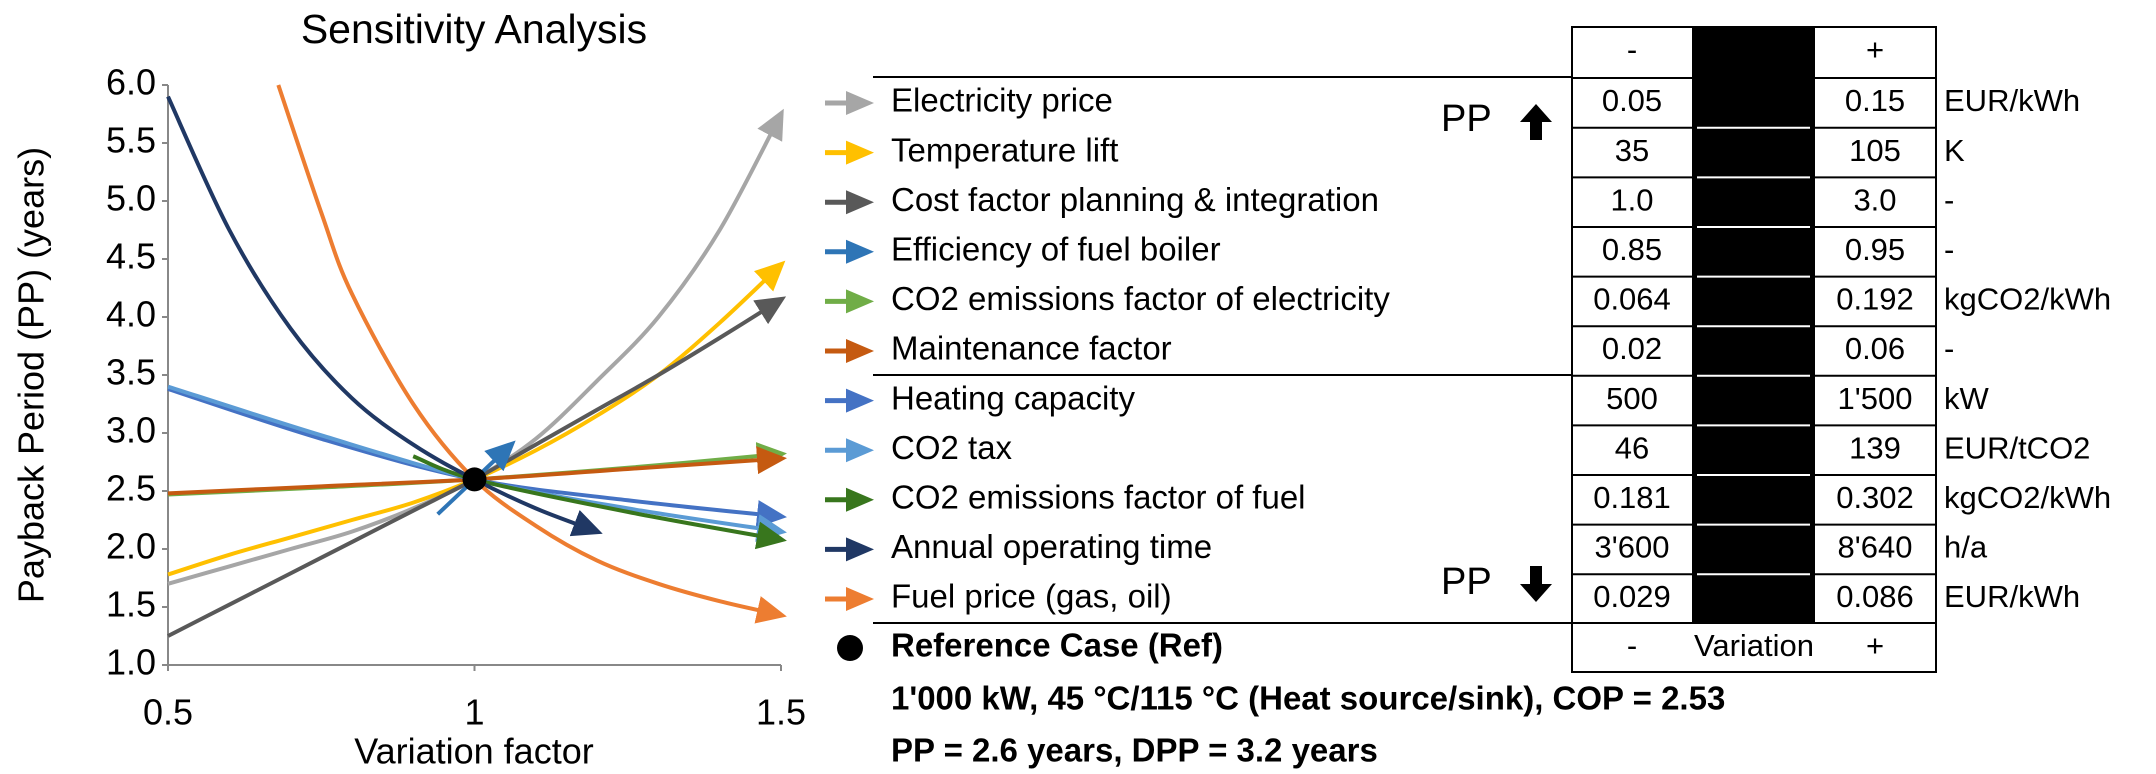 The width and height of the screenshot is (2156, 774). What do you see at coordinates (1967, 398) in the screenshot?
I see `unit-cell: kW` at bounding box center [1967, 398].